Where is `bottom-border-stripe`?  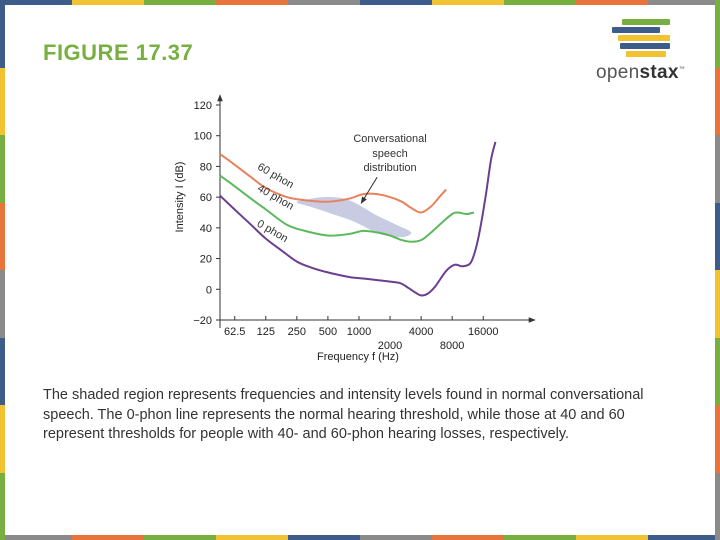 bottom-border-stripe is located at coordinates (360, 537).